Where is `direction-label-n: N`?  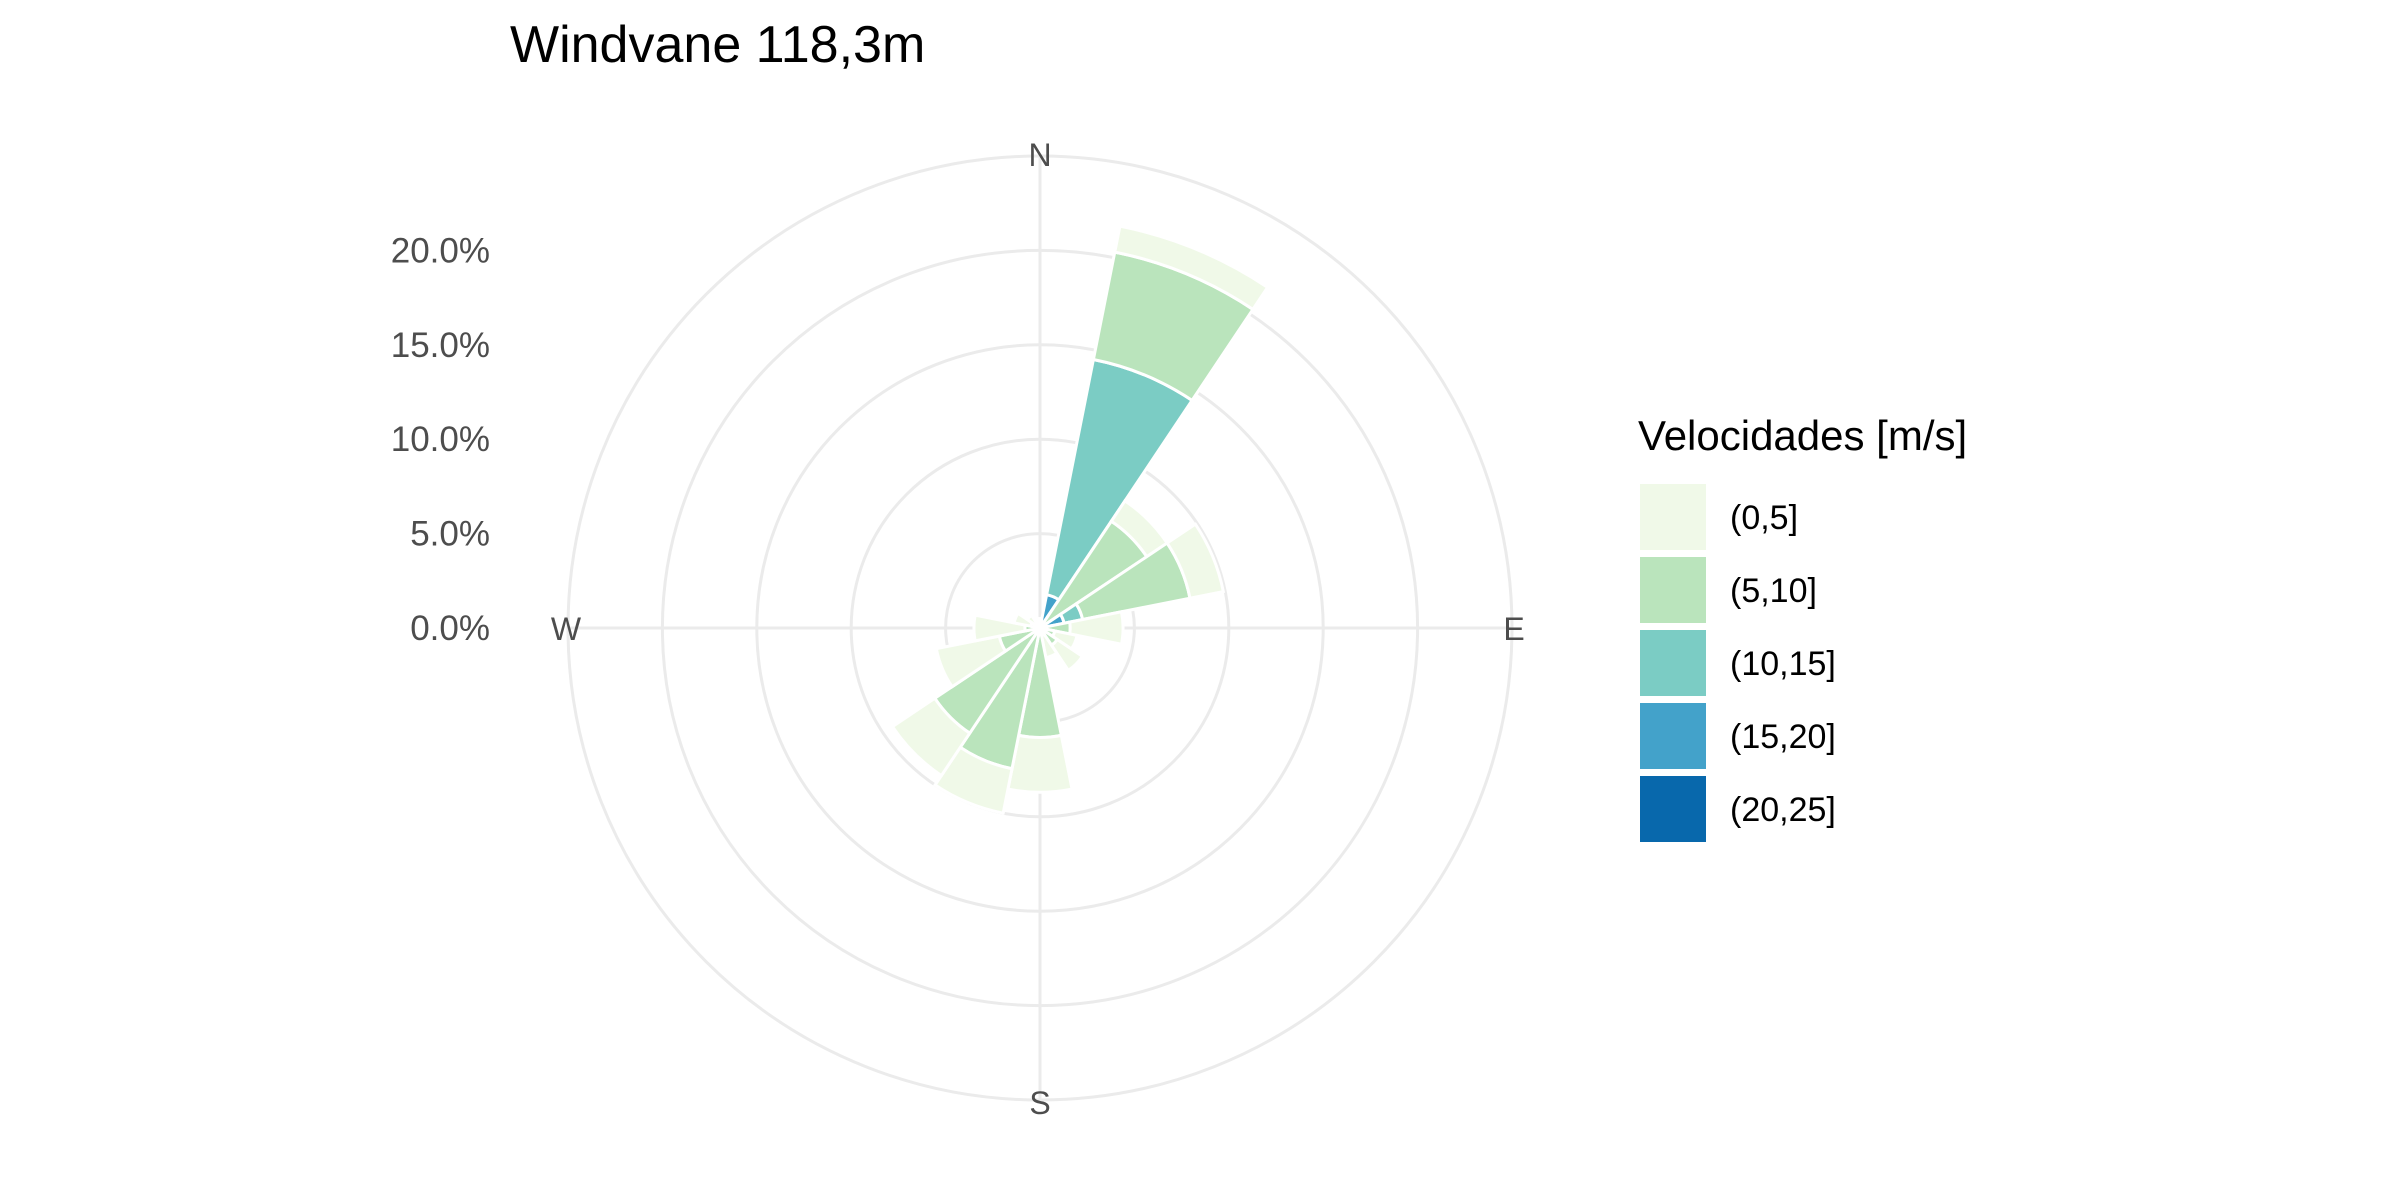 direction-label-n: N is located at coordinates (1039, 155).